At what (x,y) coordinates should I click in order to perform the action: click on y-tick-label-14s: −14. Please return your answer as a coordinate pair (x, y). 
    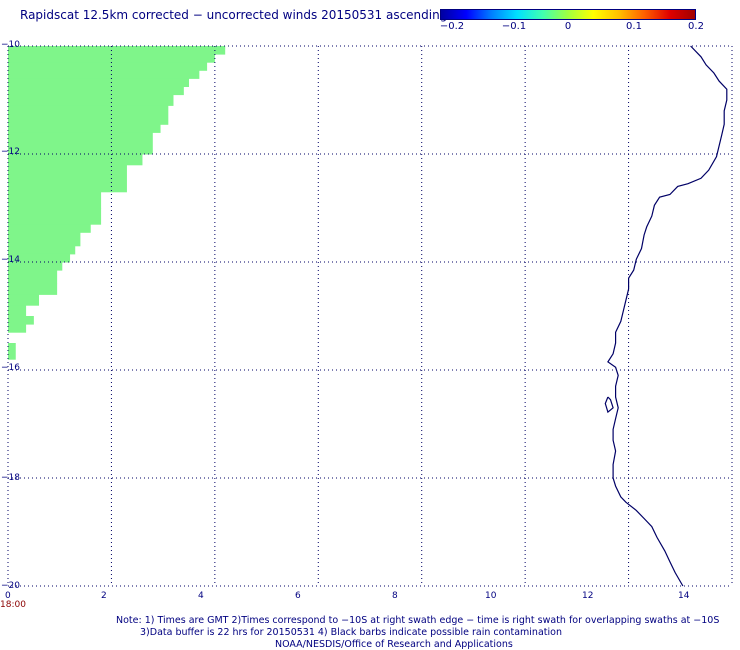
    Looking at the image, I should click on (10, 260).